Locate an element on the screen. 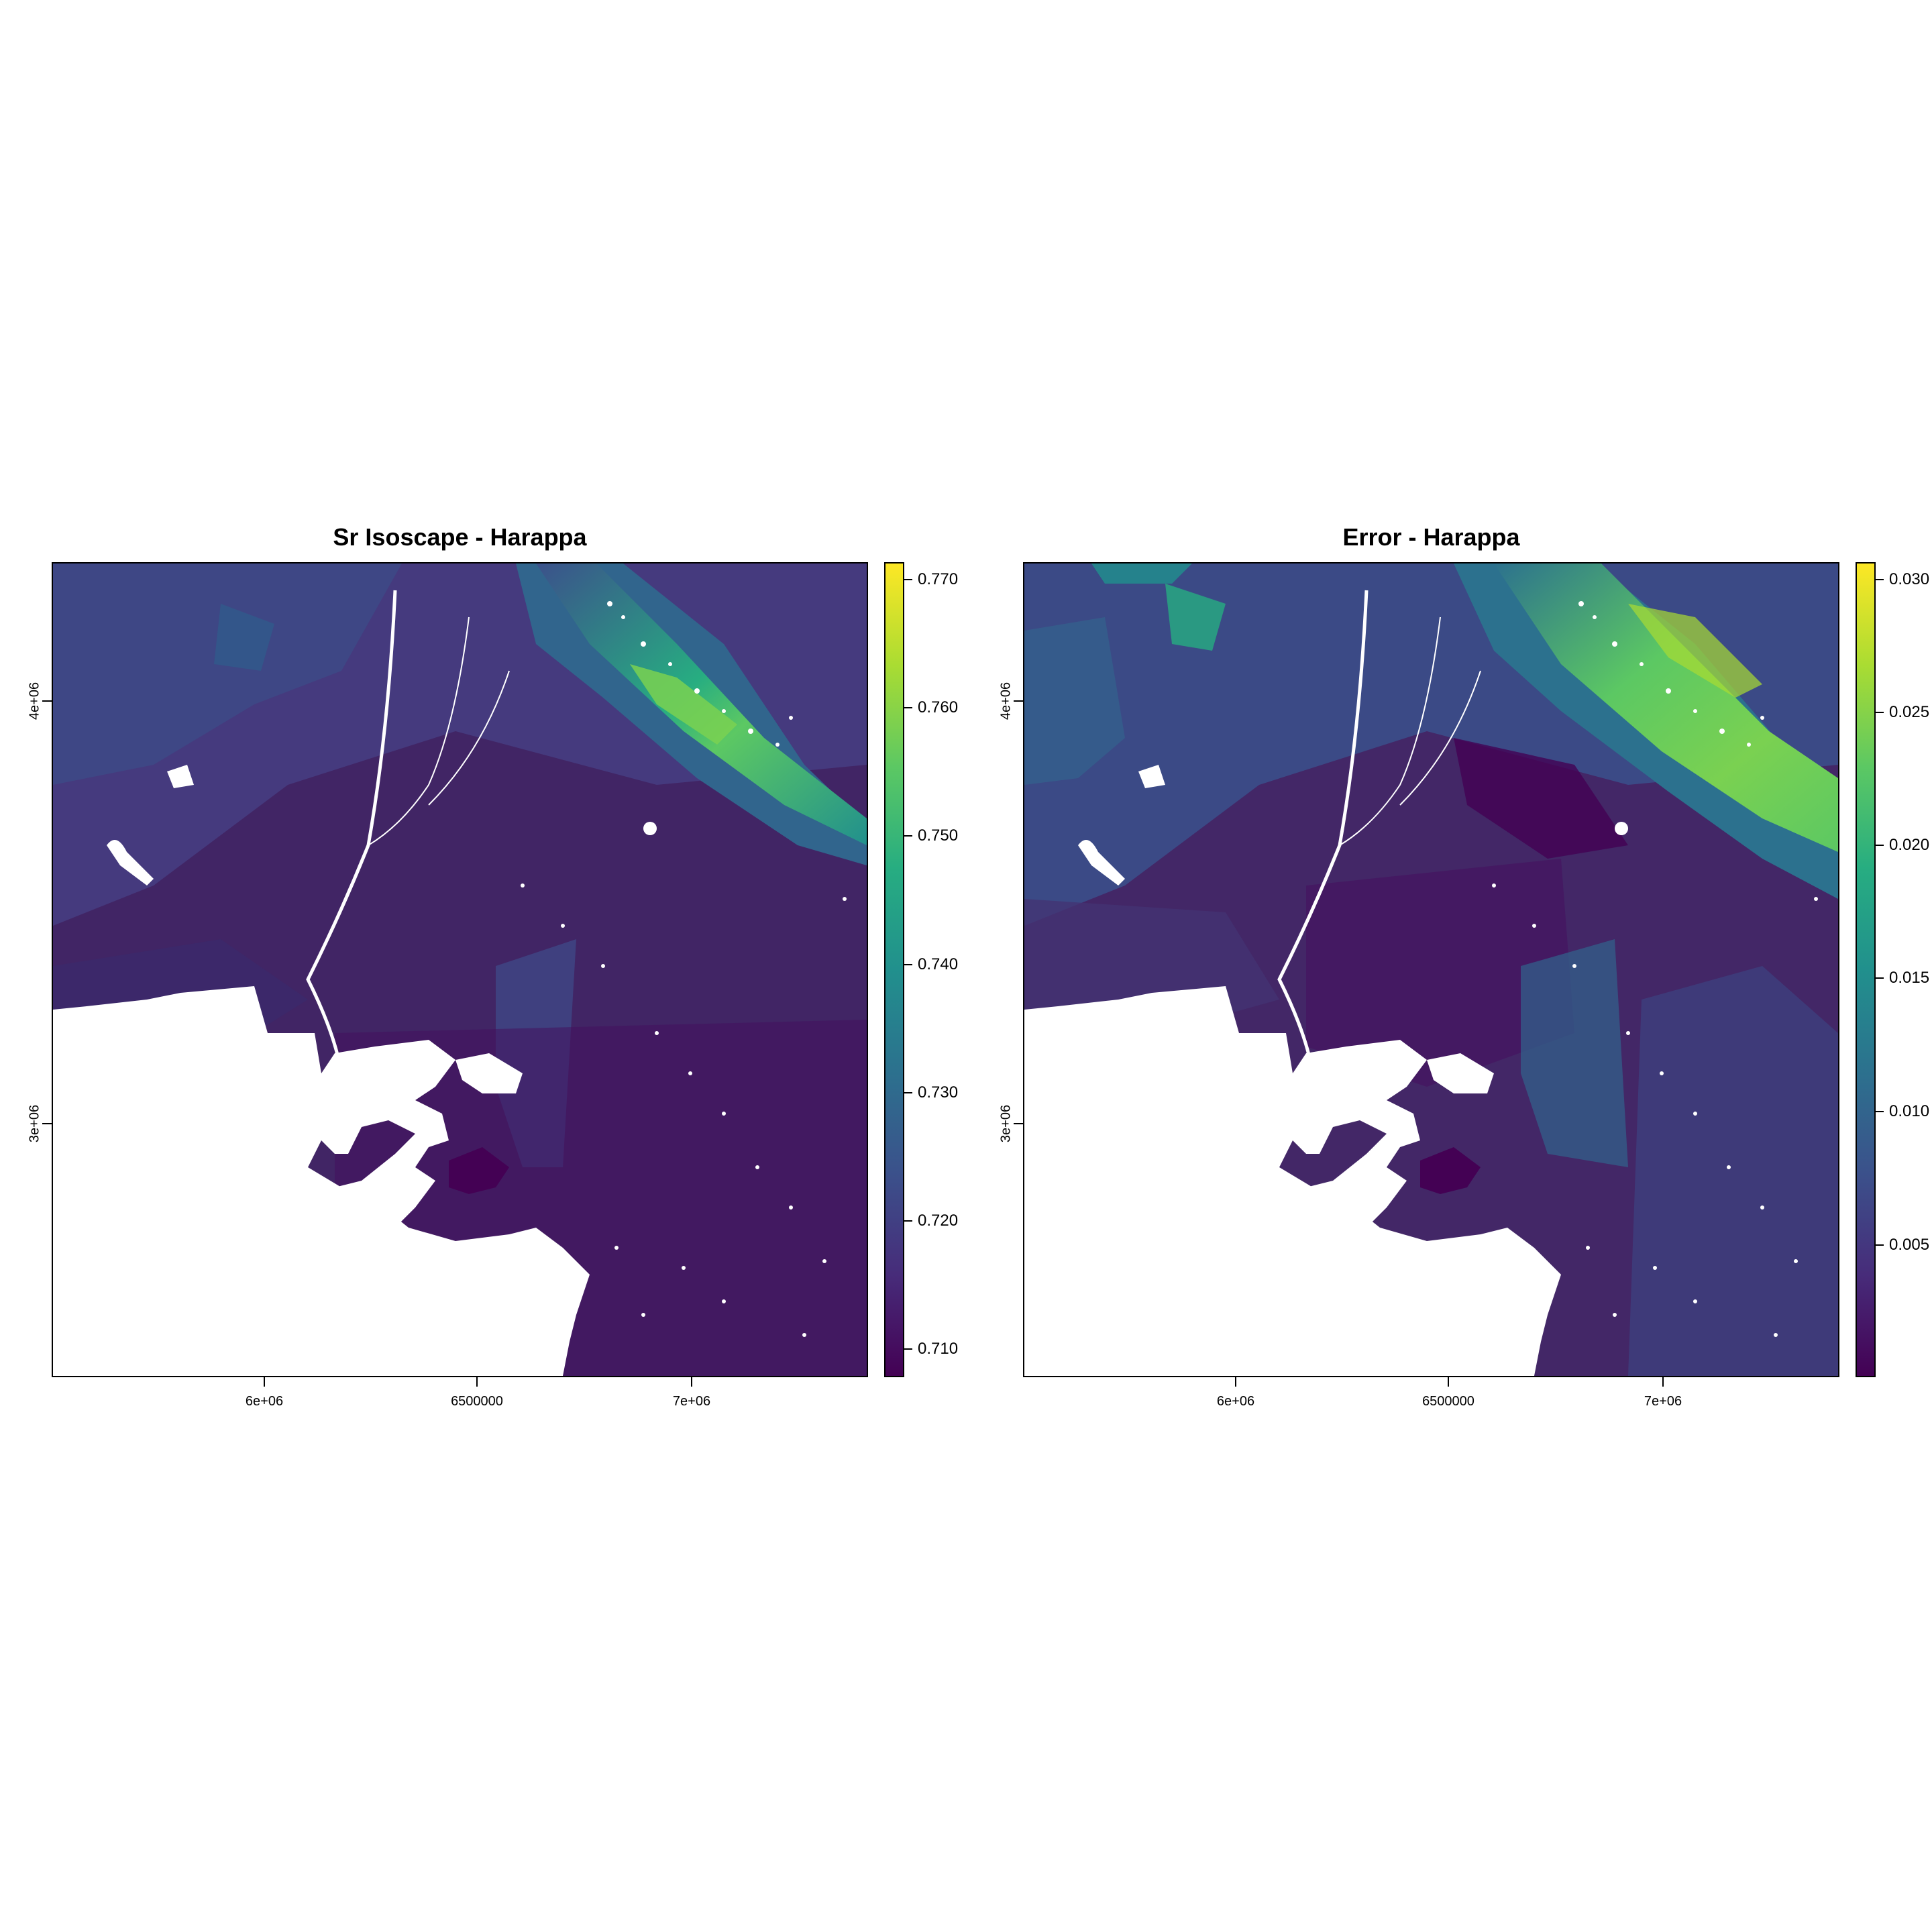 Image resolution: width=1932 pixels, height=1932 pixels. legend-label: 0.710 is located at coordinates (938, 1349).